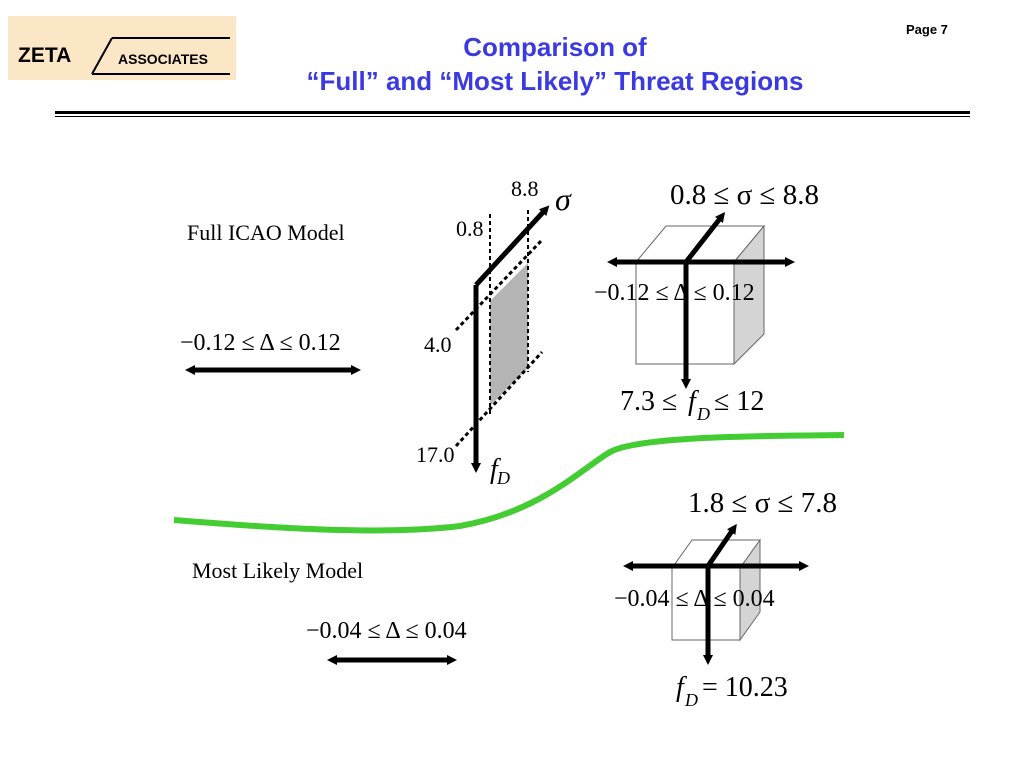  Describe the element at coordinates (503, 478) in the screenshot. I see `fd-axis-subscript: D` at that location.